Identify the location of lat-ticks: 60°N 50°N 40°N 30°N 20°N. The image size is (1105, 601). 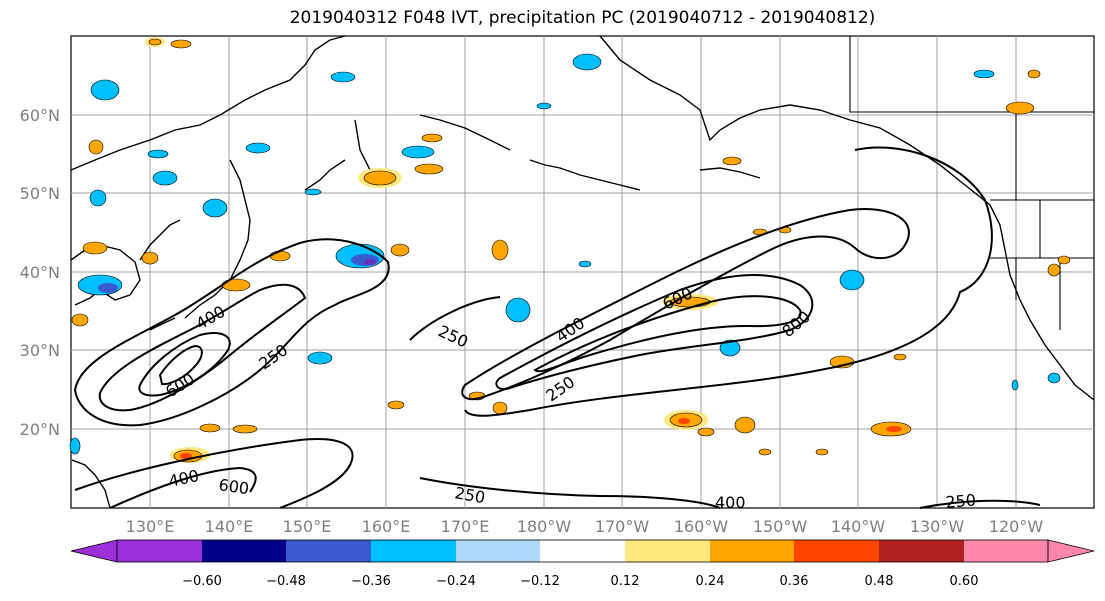
(40, 272).